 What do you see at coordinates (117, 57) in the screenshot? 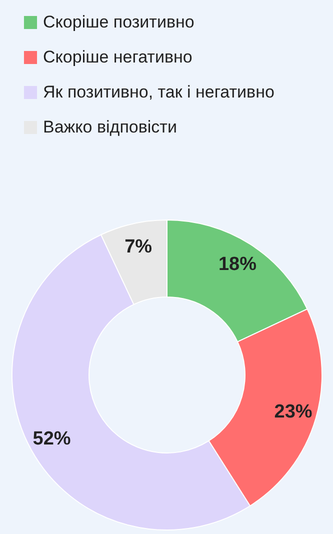
I see `legend-label: Скоріше негативно` at bounding box center [117, 57].